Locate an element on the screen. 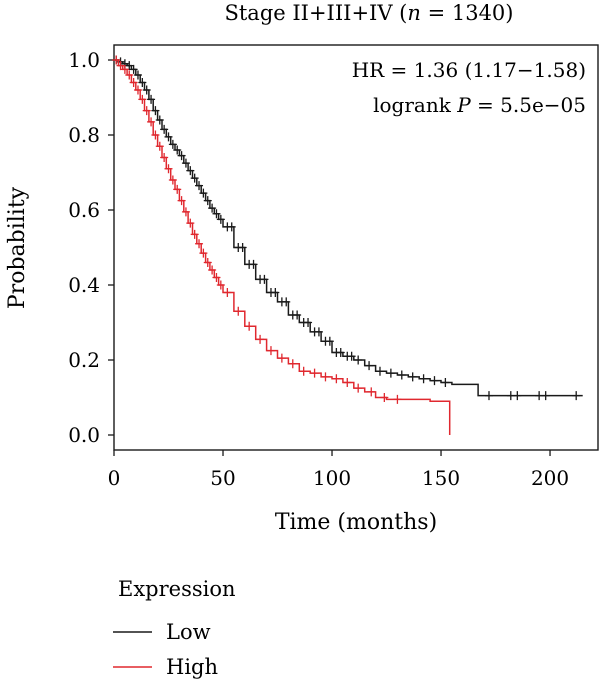 This screenshot has width=600, height=688. x-tick-label: 200 is located at coordinates (550, 478).